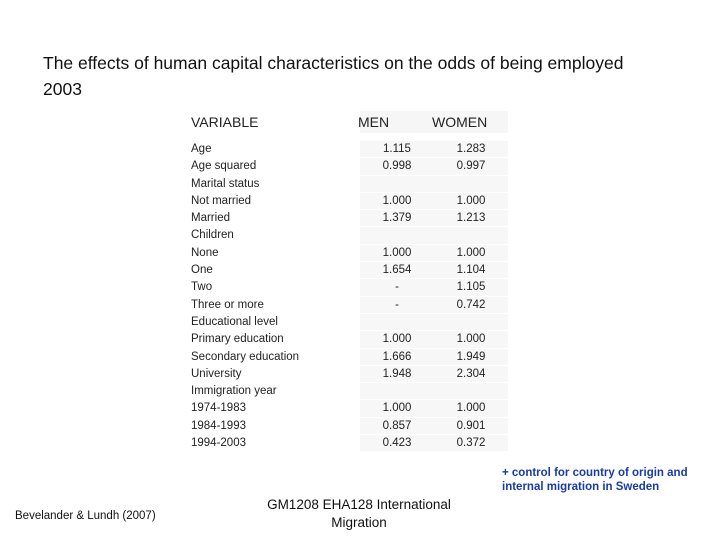  I want to click on row-label: Two, so click(202, 287).